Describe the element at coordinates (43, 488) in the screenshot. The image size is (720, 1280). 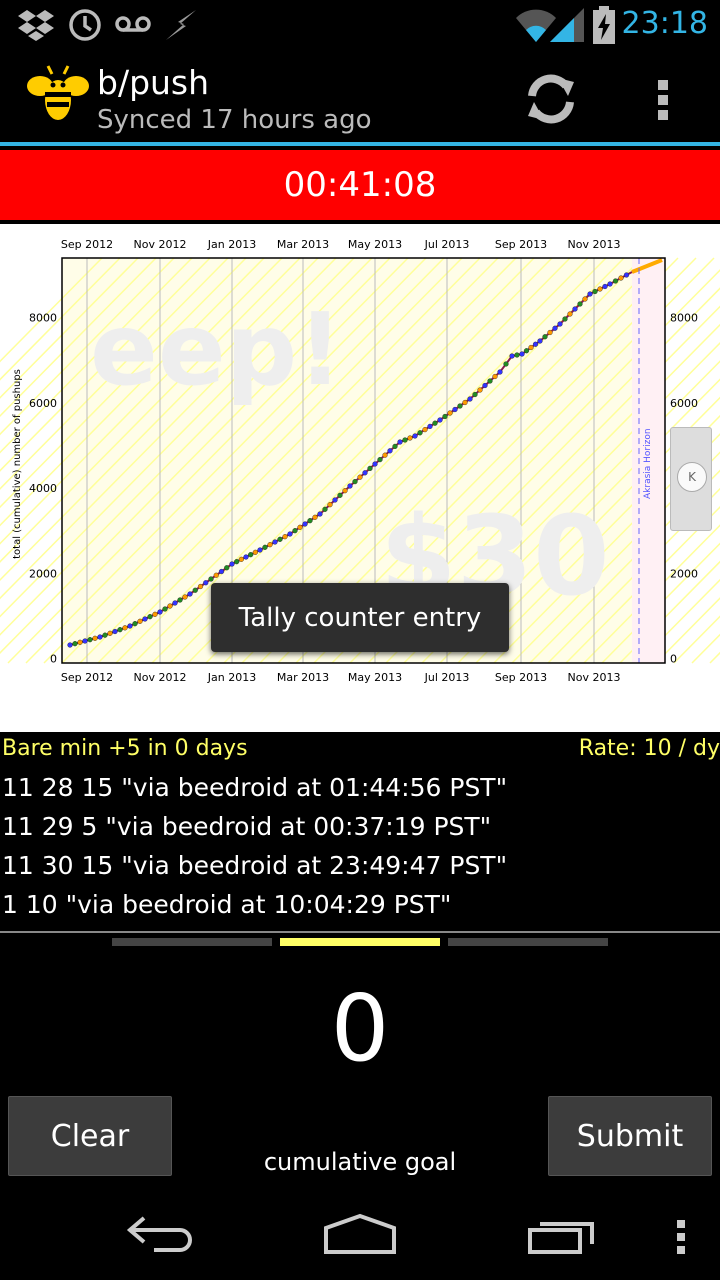
I see `y-tick-label: 4000` at that location.